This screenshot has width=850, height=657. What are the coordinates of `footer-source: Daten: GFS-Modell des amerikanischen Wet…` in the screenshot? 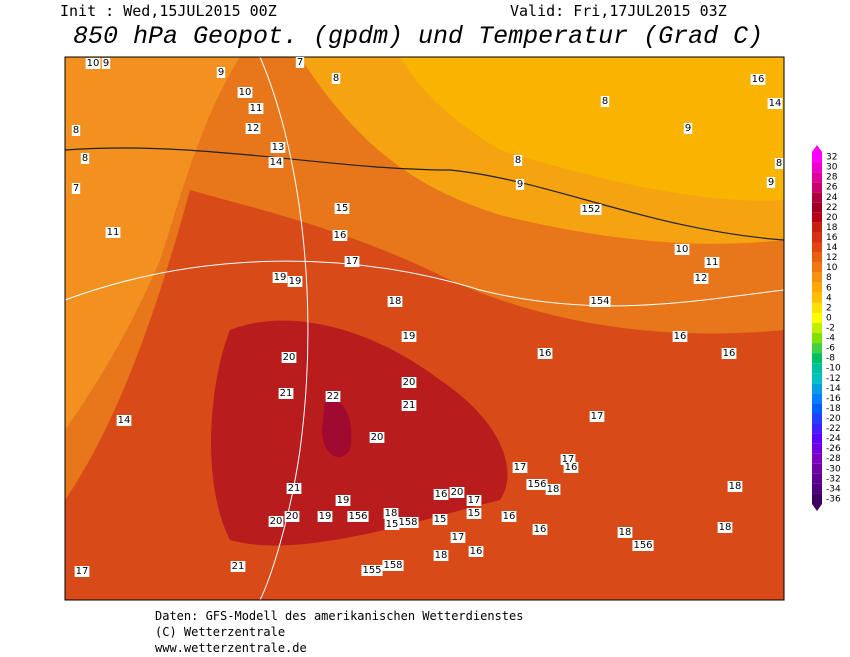 It's located at (339, 616).